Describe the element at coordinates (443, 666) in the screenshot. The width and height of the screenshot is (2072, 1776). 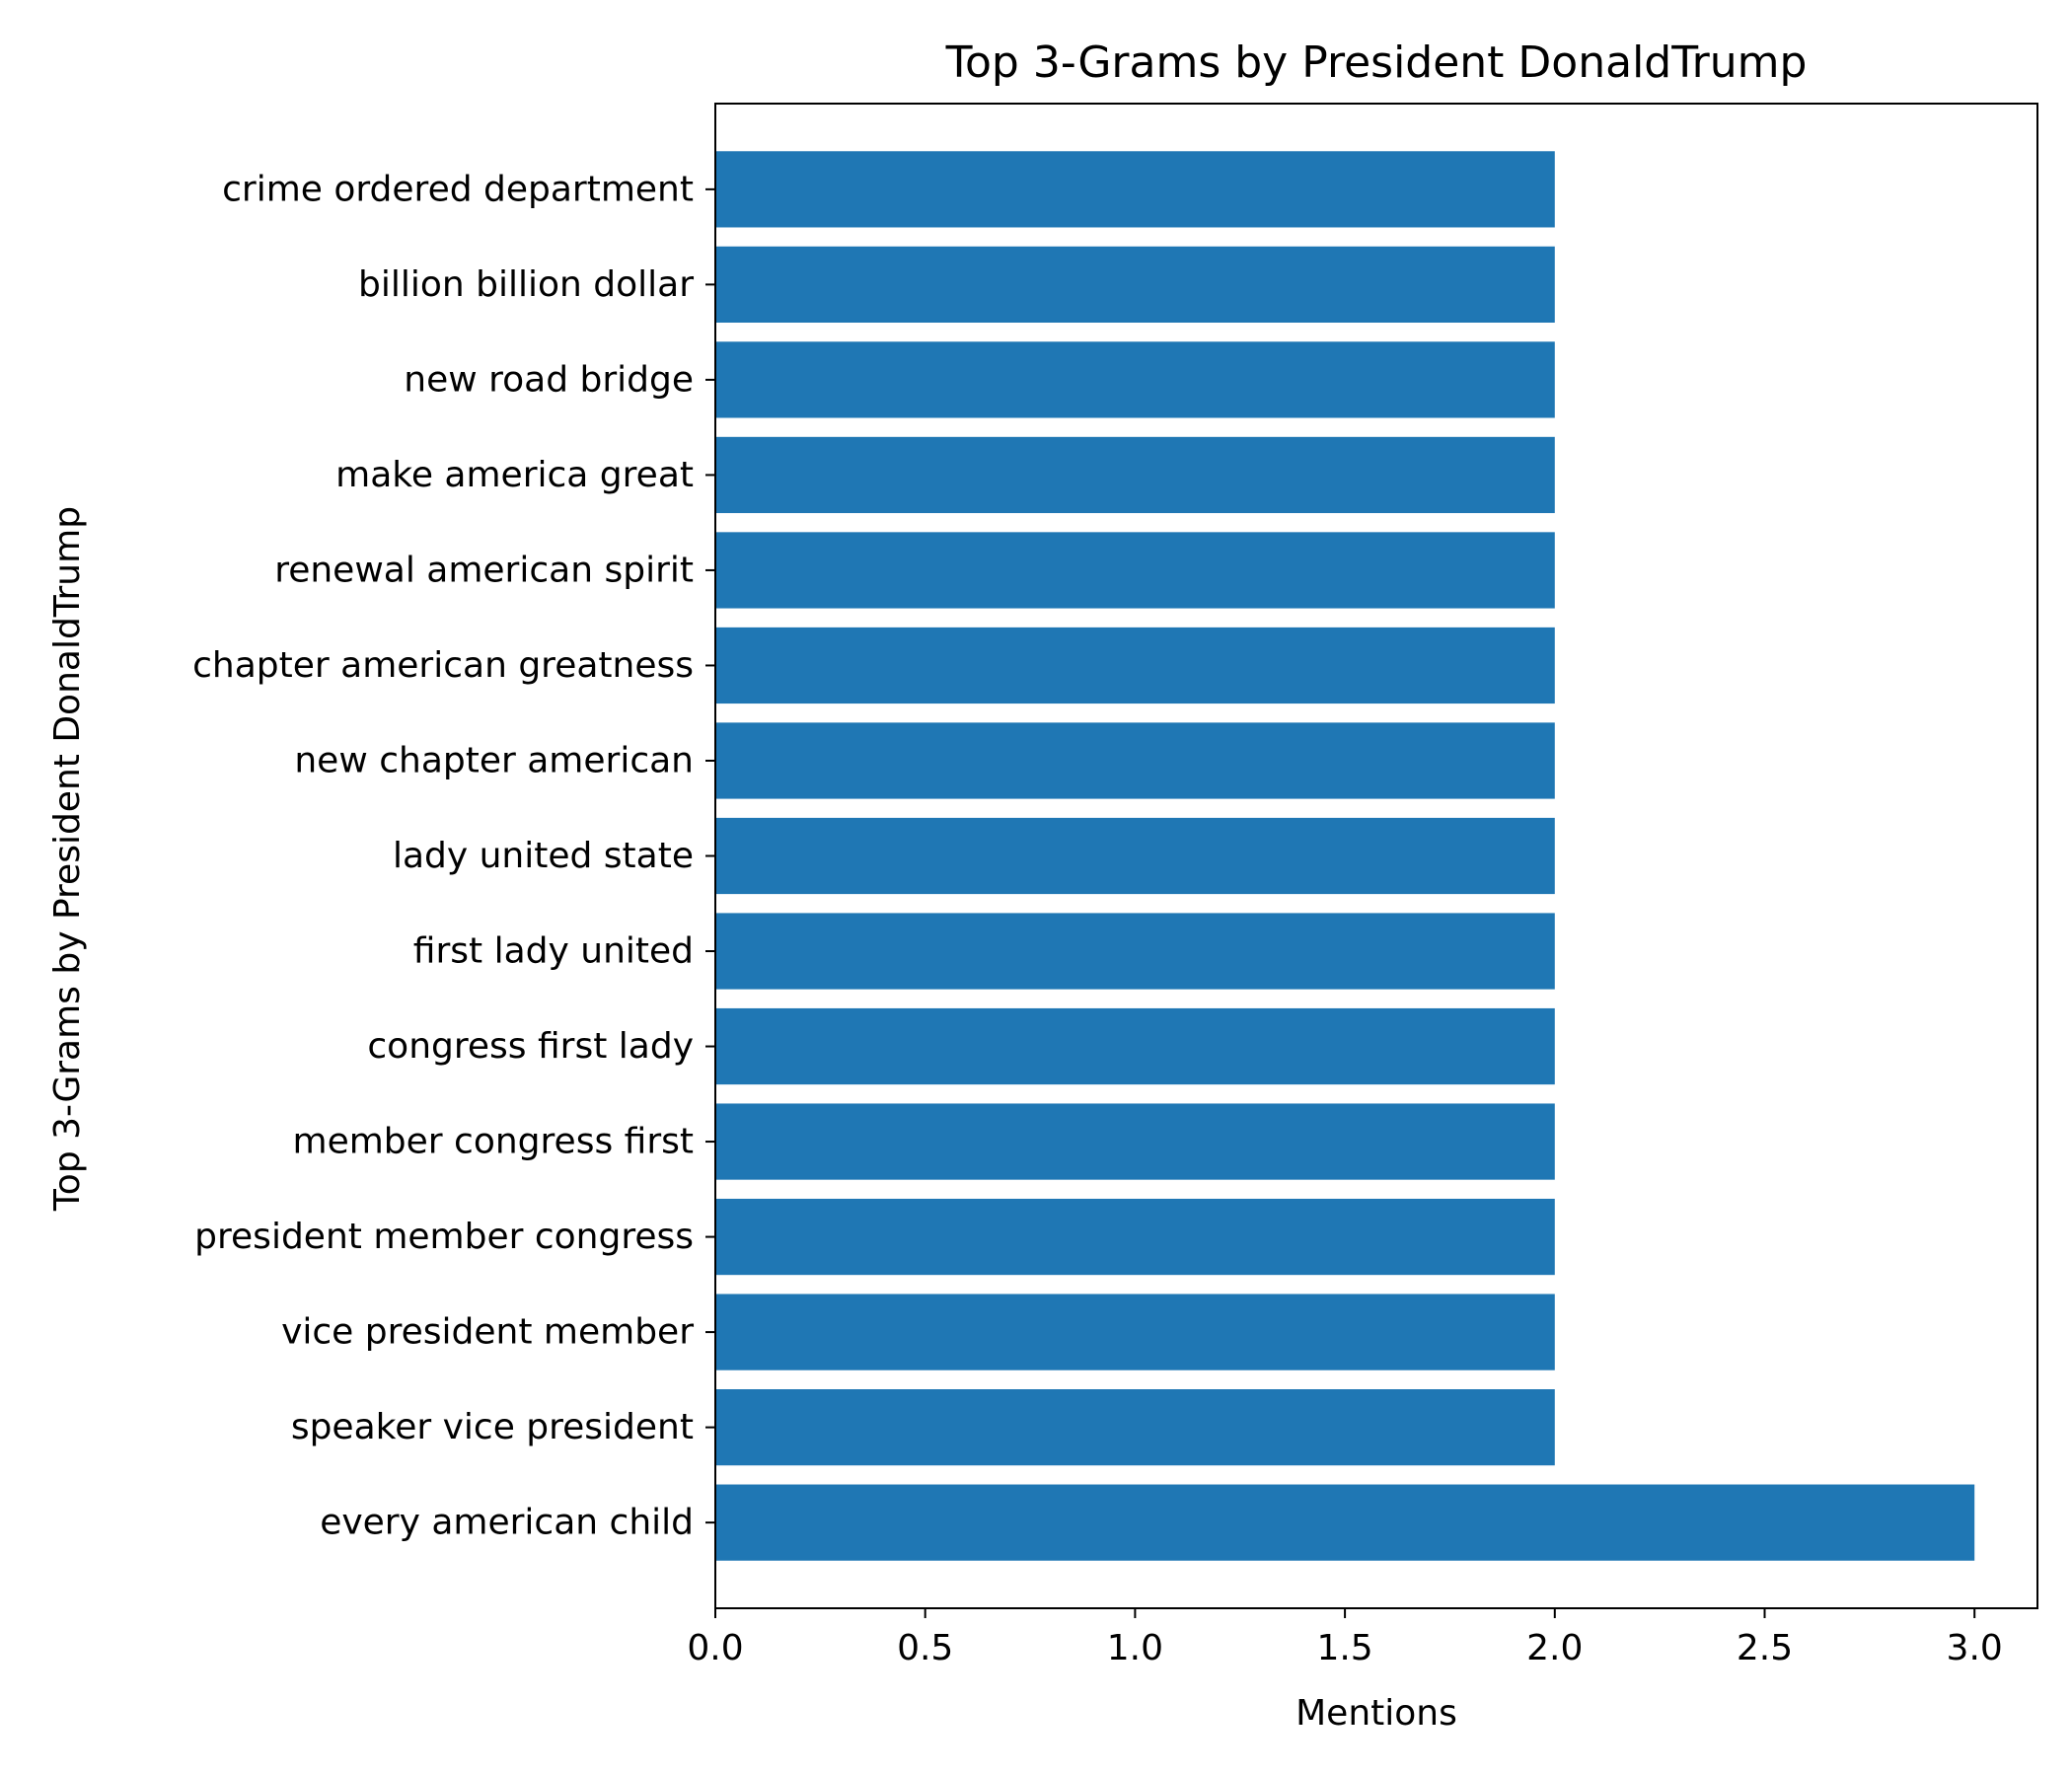
I see `y-tick-label: chapter american greatness` at that location.